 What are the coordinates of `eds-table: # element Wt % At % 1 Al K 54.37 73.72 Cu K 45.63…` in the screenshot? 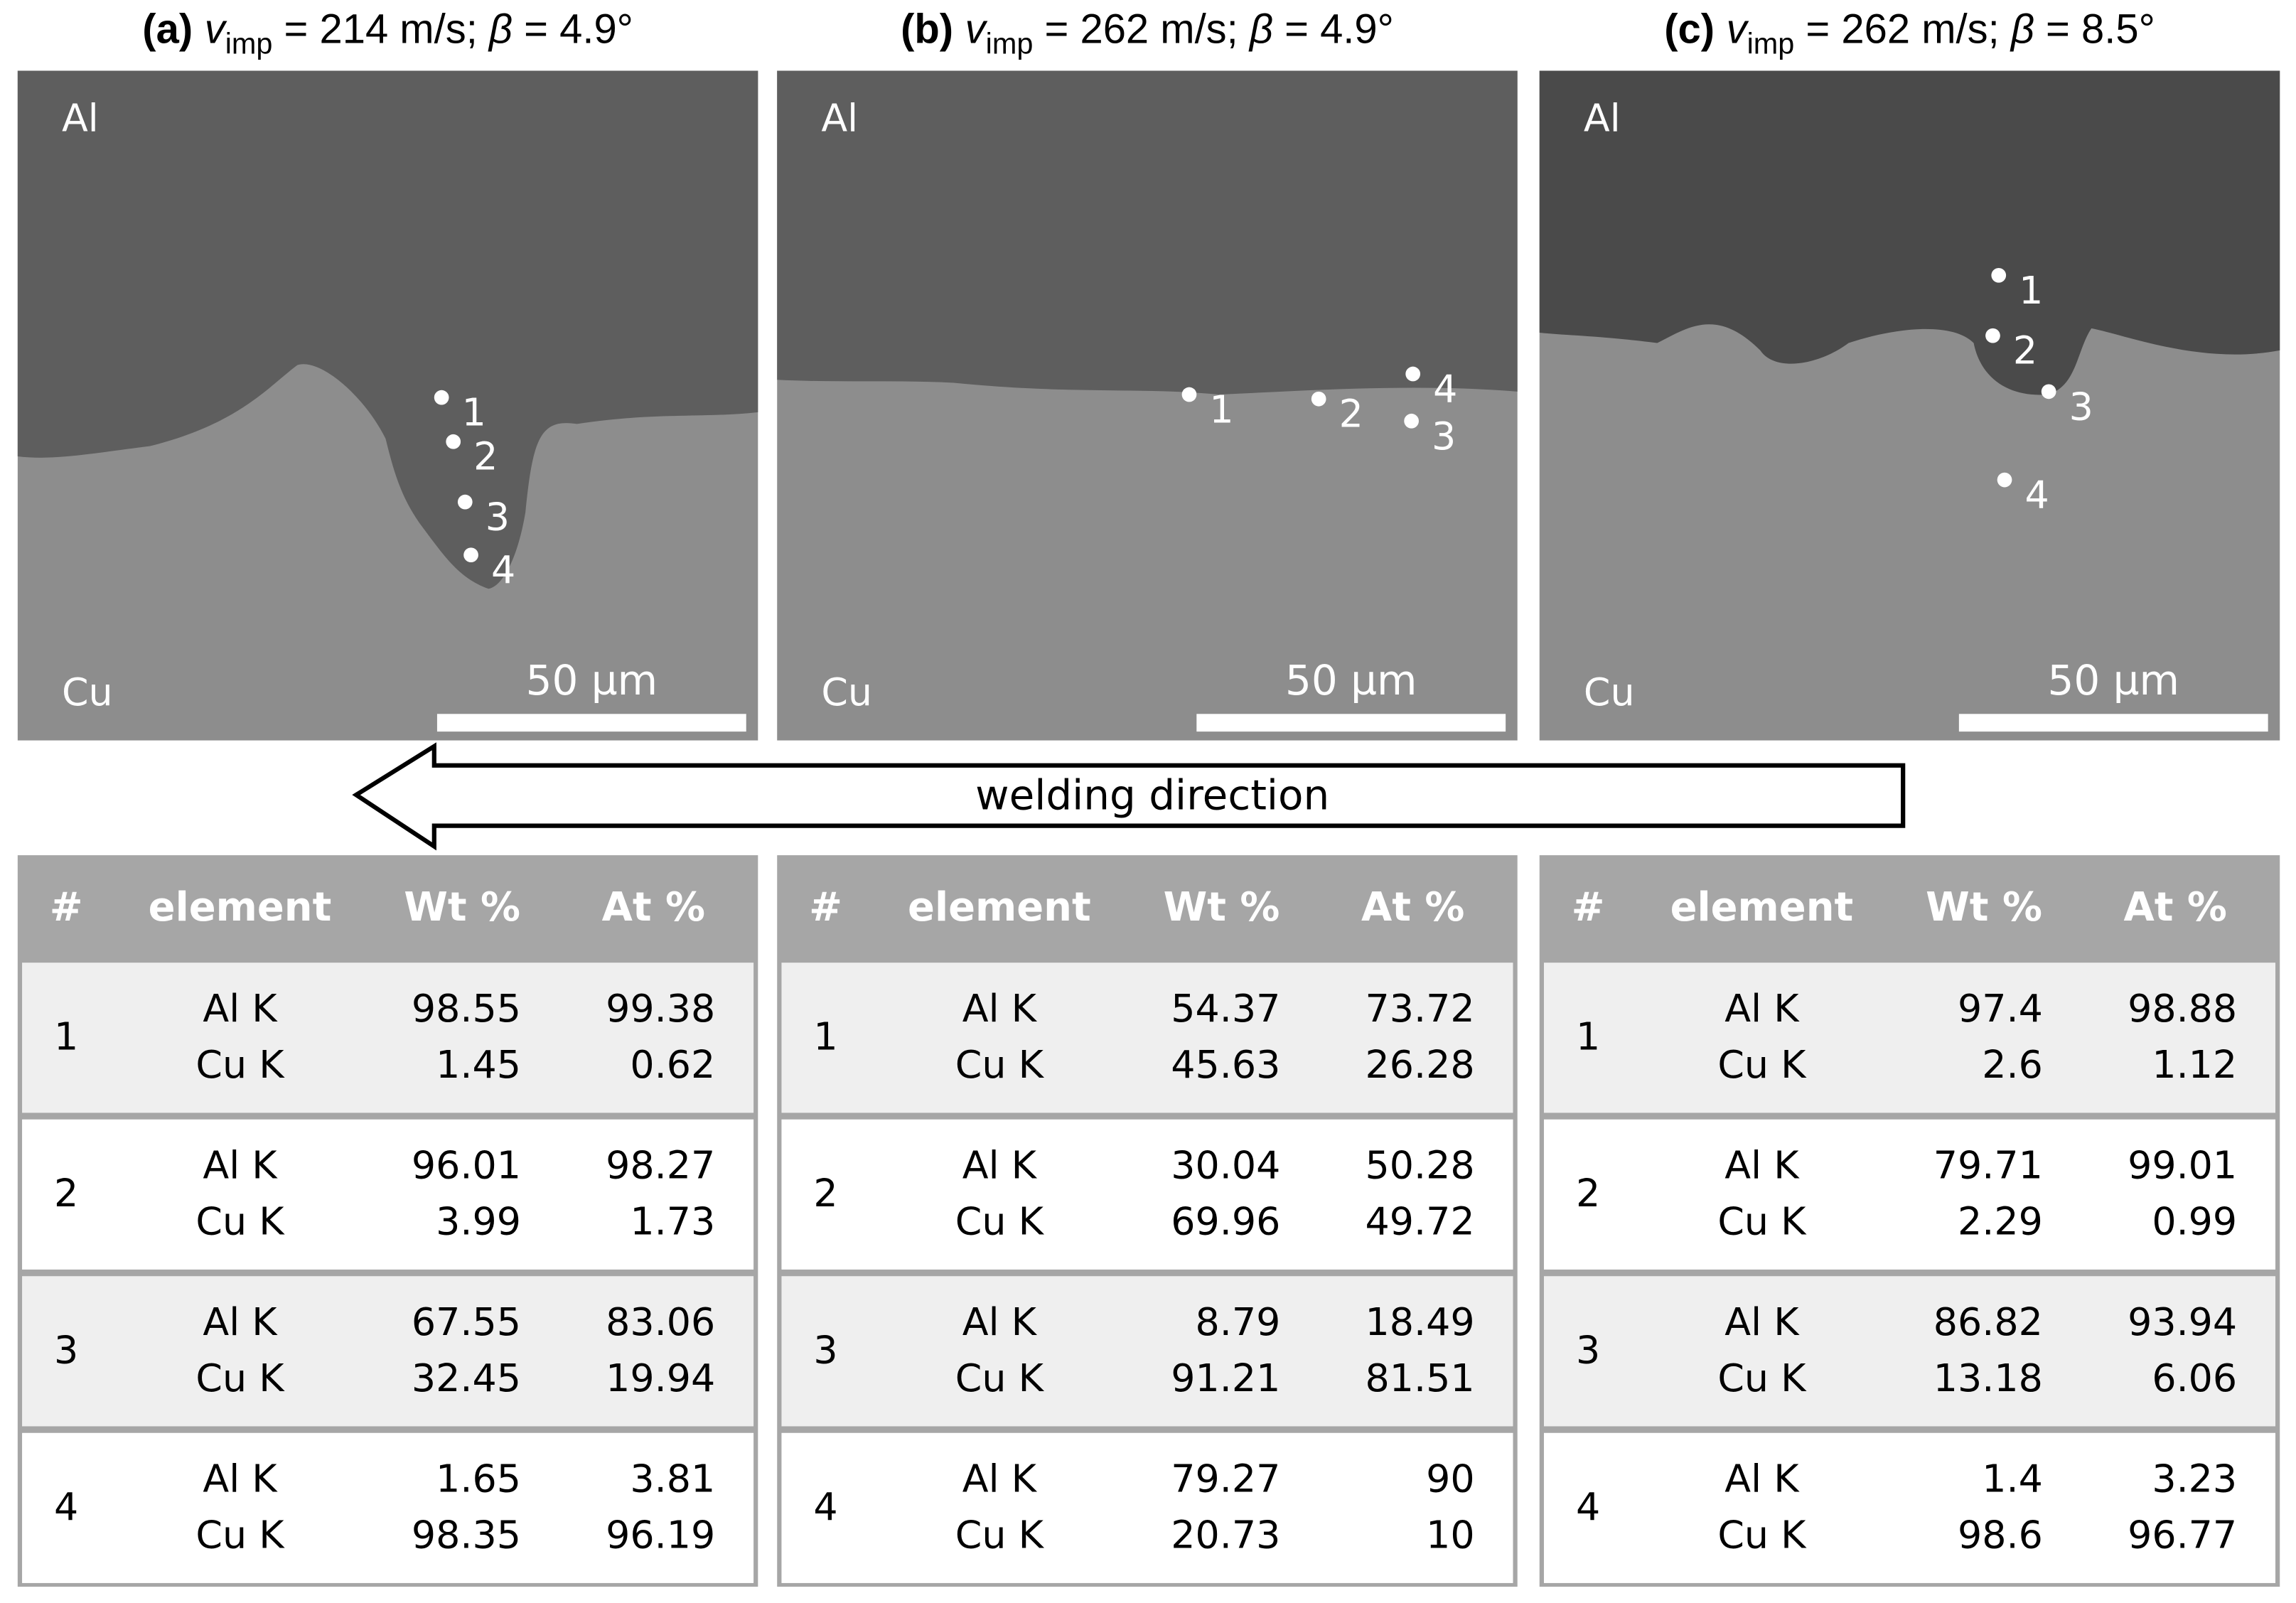 It's located at (1147, 1221).